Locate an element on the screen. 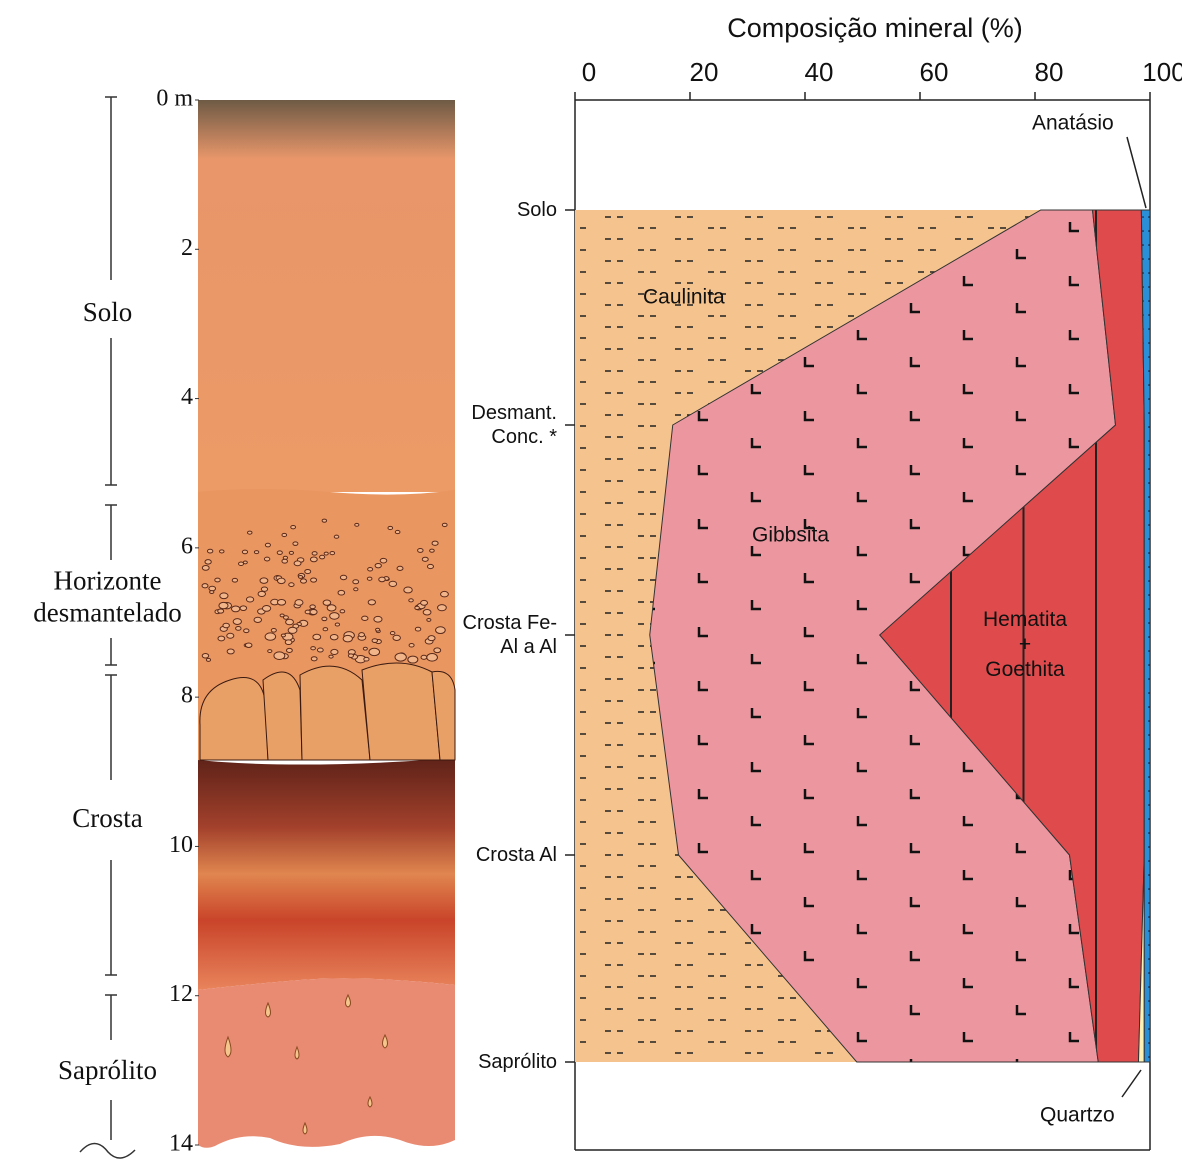  mineral-area is located at coordinates (1145, 636).